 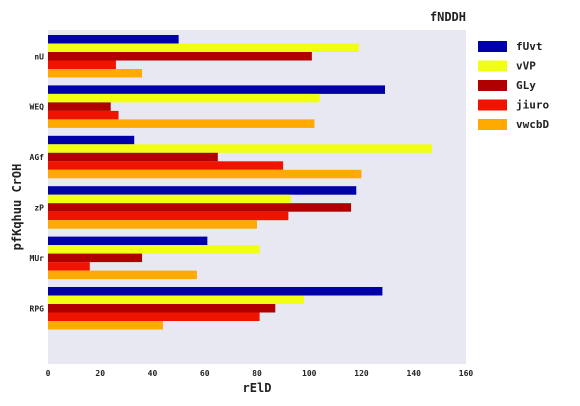 What do you see at coordinates (152, 224) in the screenshot?
I see `bar-zP-vwcbD` at bounding box center [152, 224].